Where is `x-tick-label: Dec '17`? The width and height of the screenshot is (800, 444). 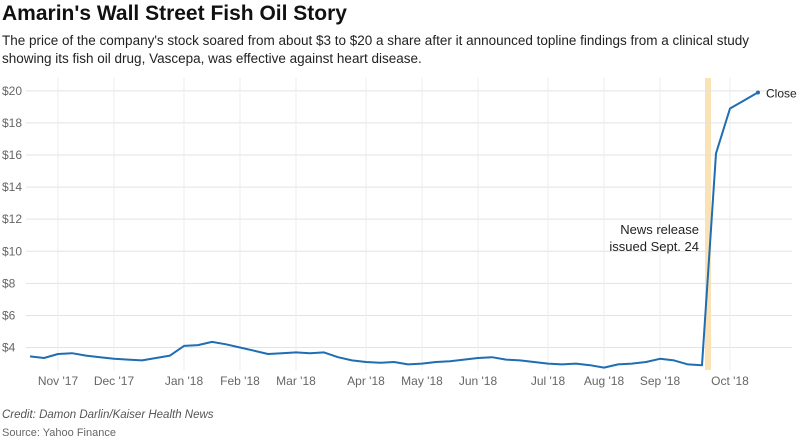
x-tick-label: Dec '17 is located at coordinates (114, 381).